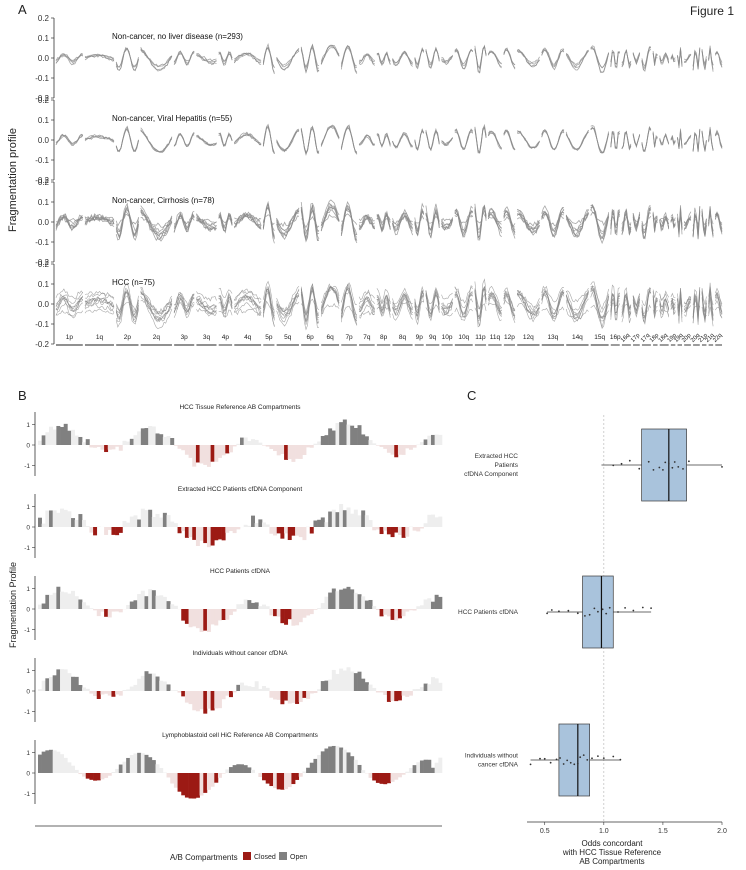  I want to click on panel-a-arm-label: 22q, so click(717, 338).